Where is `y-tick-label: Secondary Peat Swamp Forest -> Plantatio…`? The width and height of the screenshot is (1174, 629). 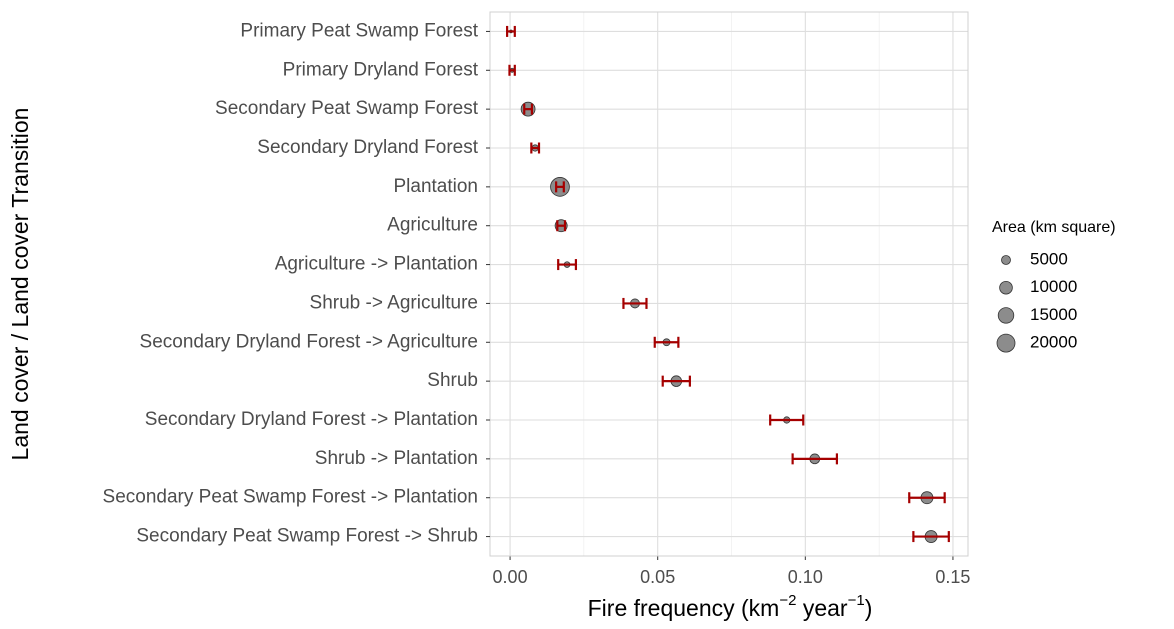 y-tick-label: Secondary Peat Swamp Forest -> Plantatio… is located at coordinates (290, 497).